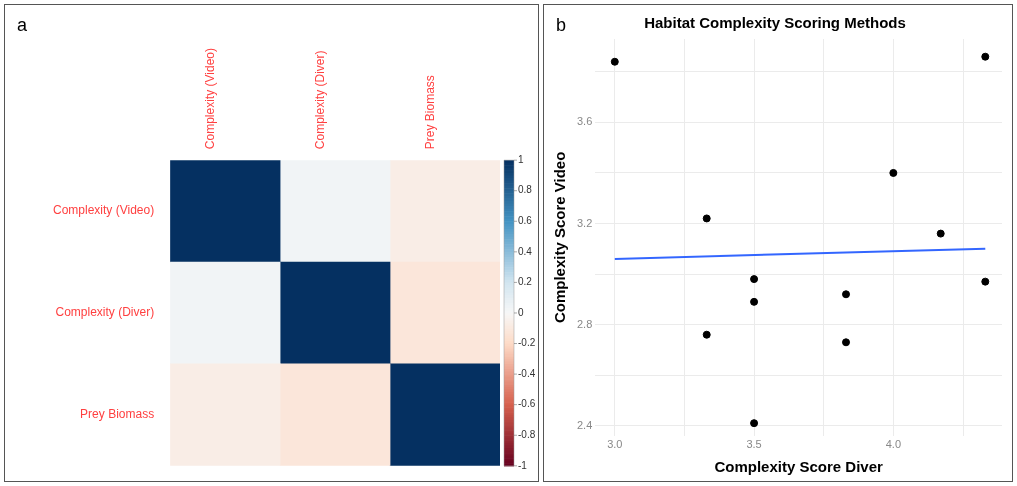 The image size is (1017, 486). I want to click on color-bar-label: -0.2, so click(527, 343).